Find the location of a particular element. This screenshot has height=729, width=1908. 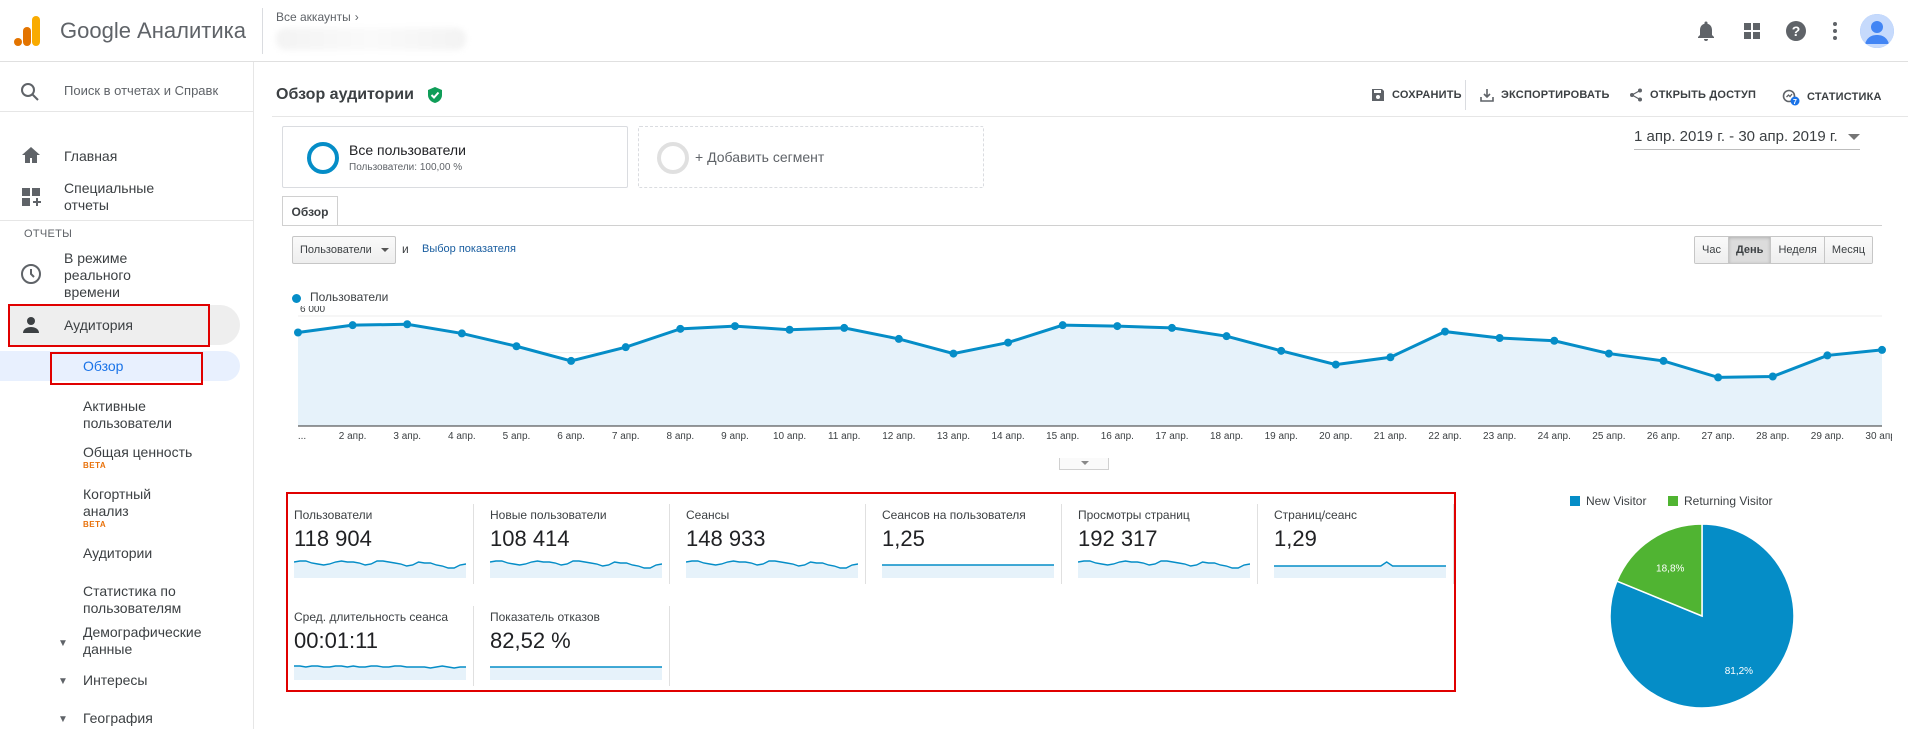

pie-legend-returning: Returning Visitor is located at coordinates (1720, 501).